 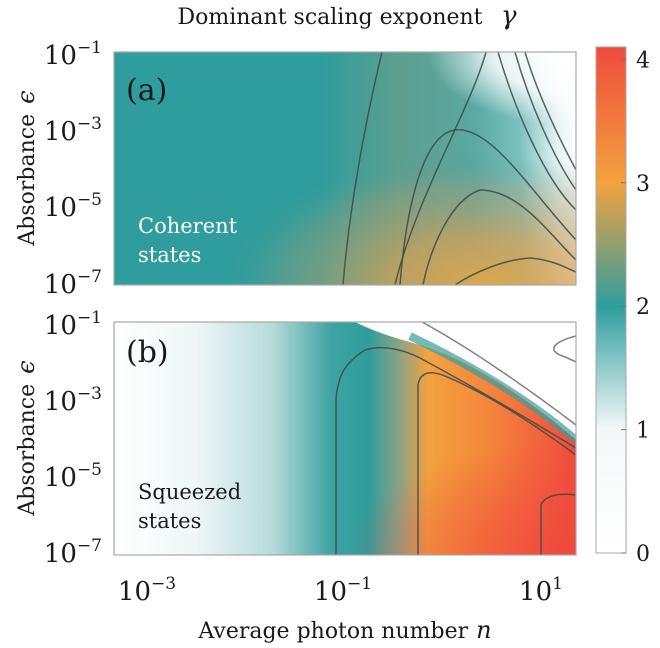 I want to click on x-ticks: 10⁻³ 10⁻¹ 10¹, so click(x=340, y=590).